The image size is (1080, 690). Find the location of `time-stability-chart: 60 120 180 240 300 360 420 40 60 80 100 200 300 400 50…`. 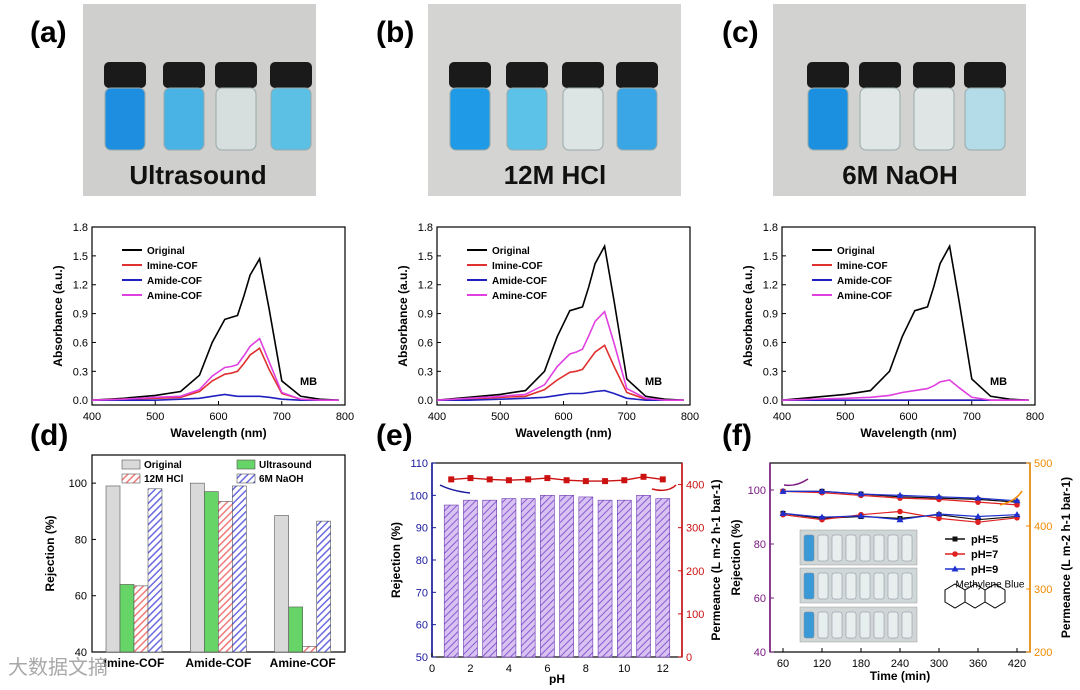

time-stability-chart: 60 120 180 240 300 360 420 40 60 80 100 200 300 400 50… is located at coordinates (901, 570).